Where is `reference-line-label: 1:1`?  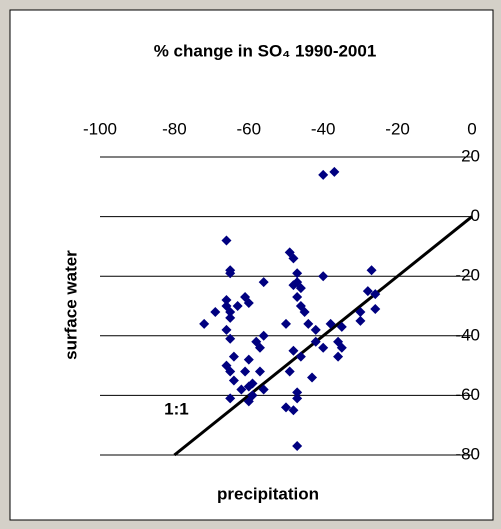 reference-line-label: 1:1 is located at coordinates (176, 408).